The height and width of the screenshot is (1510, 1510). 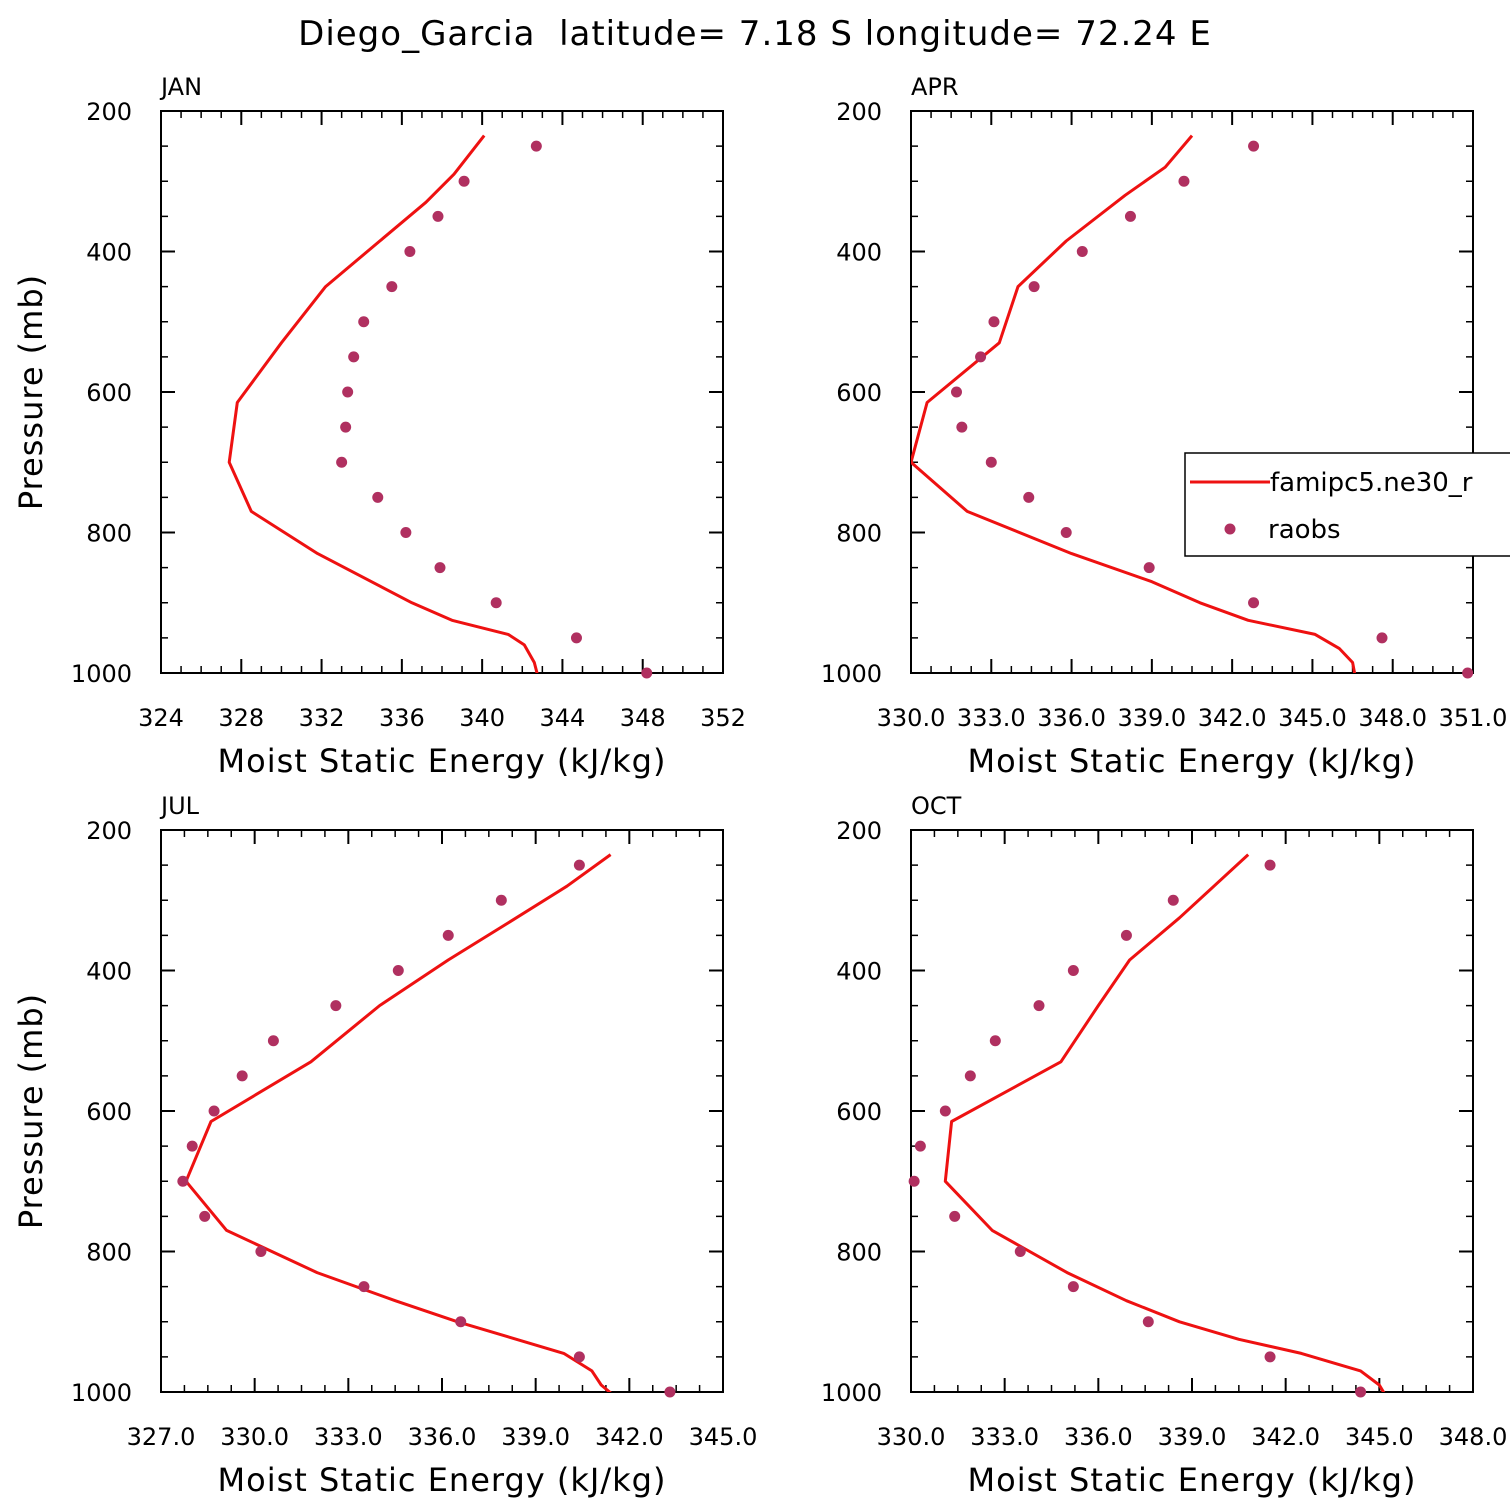 I want to click on x-tick-label: 345.0, so click(x=1379, y=1437).